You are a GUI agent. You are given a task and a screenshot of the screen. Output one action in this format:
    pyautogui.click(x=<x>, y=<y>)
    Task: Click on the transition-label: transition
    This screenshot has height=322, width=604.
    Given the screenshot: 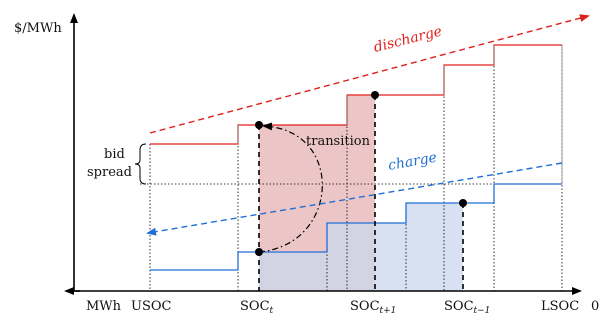 What is the action you would take?
    pyautogui.click(x=338, y=141)
    